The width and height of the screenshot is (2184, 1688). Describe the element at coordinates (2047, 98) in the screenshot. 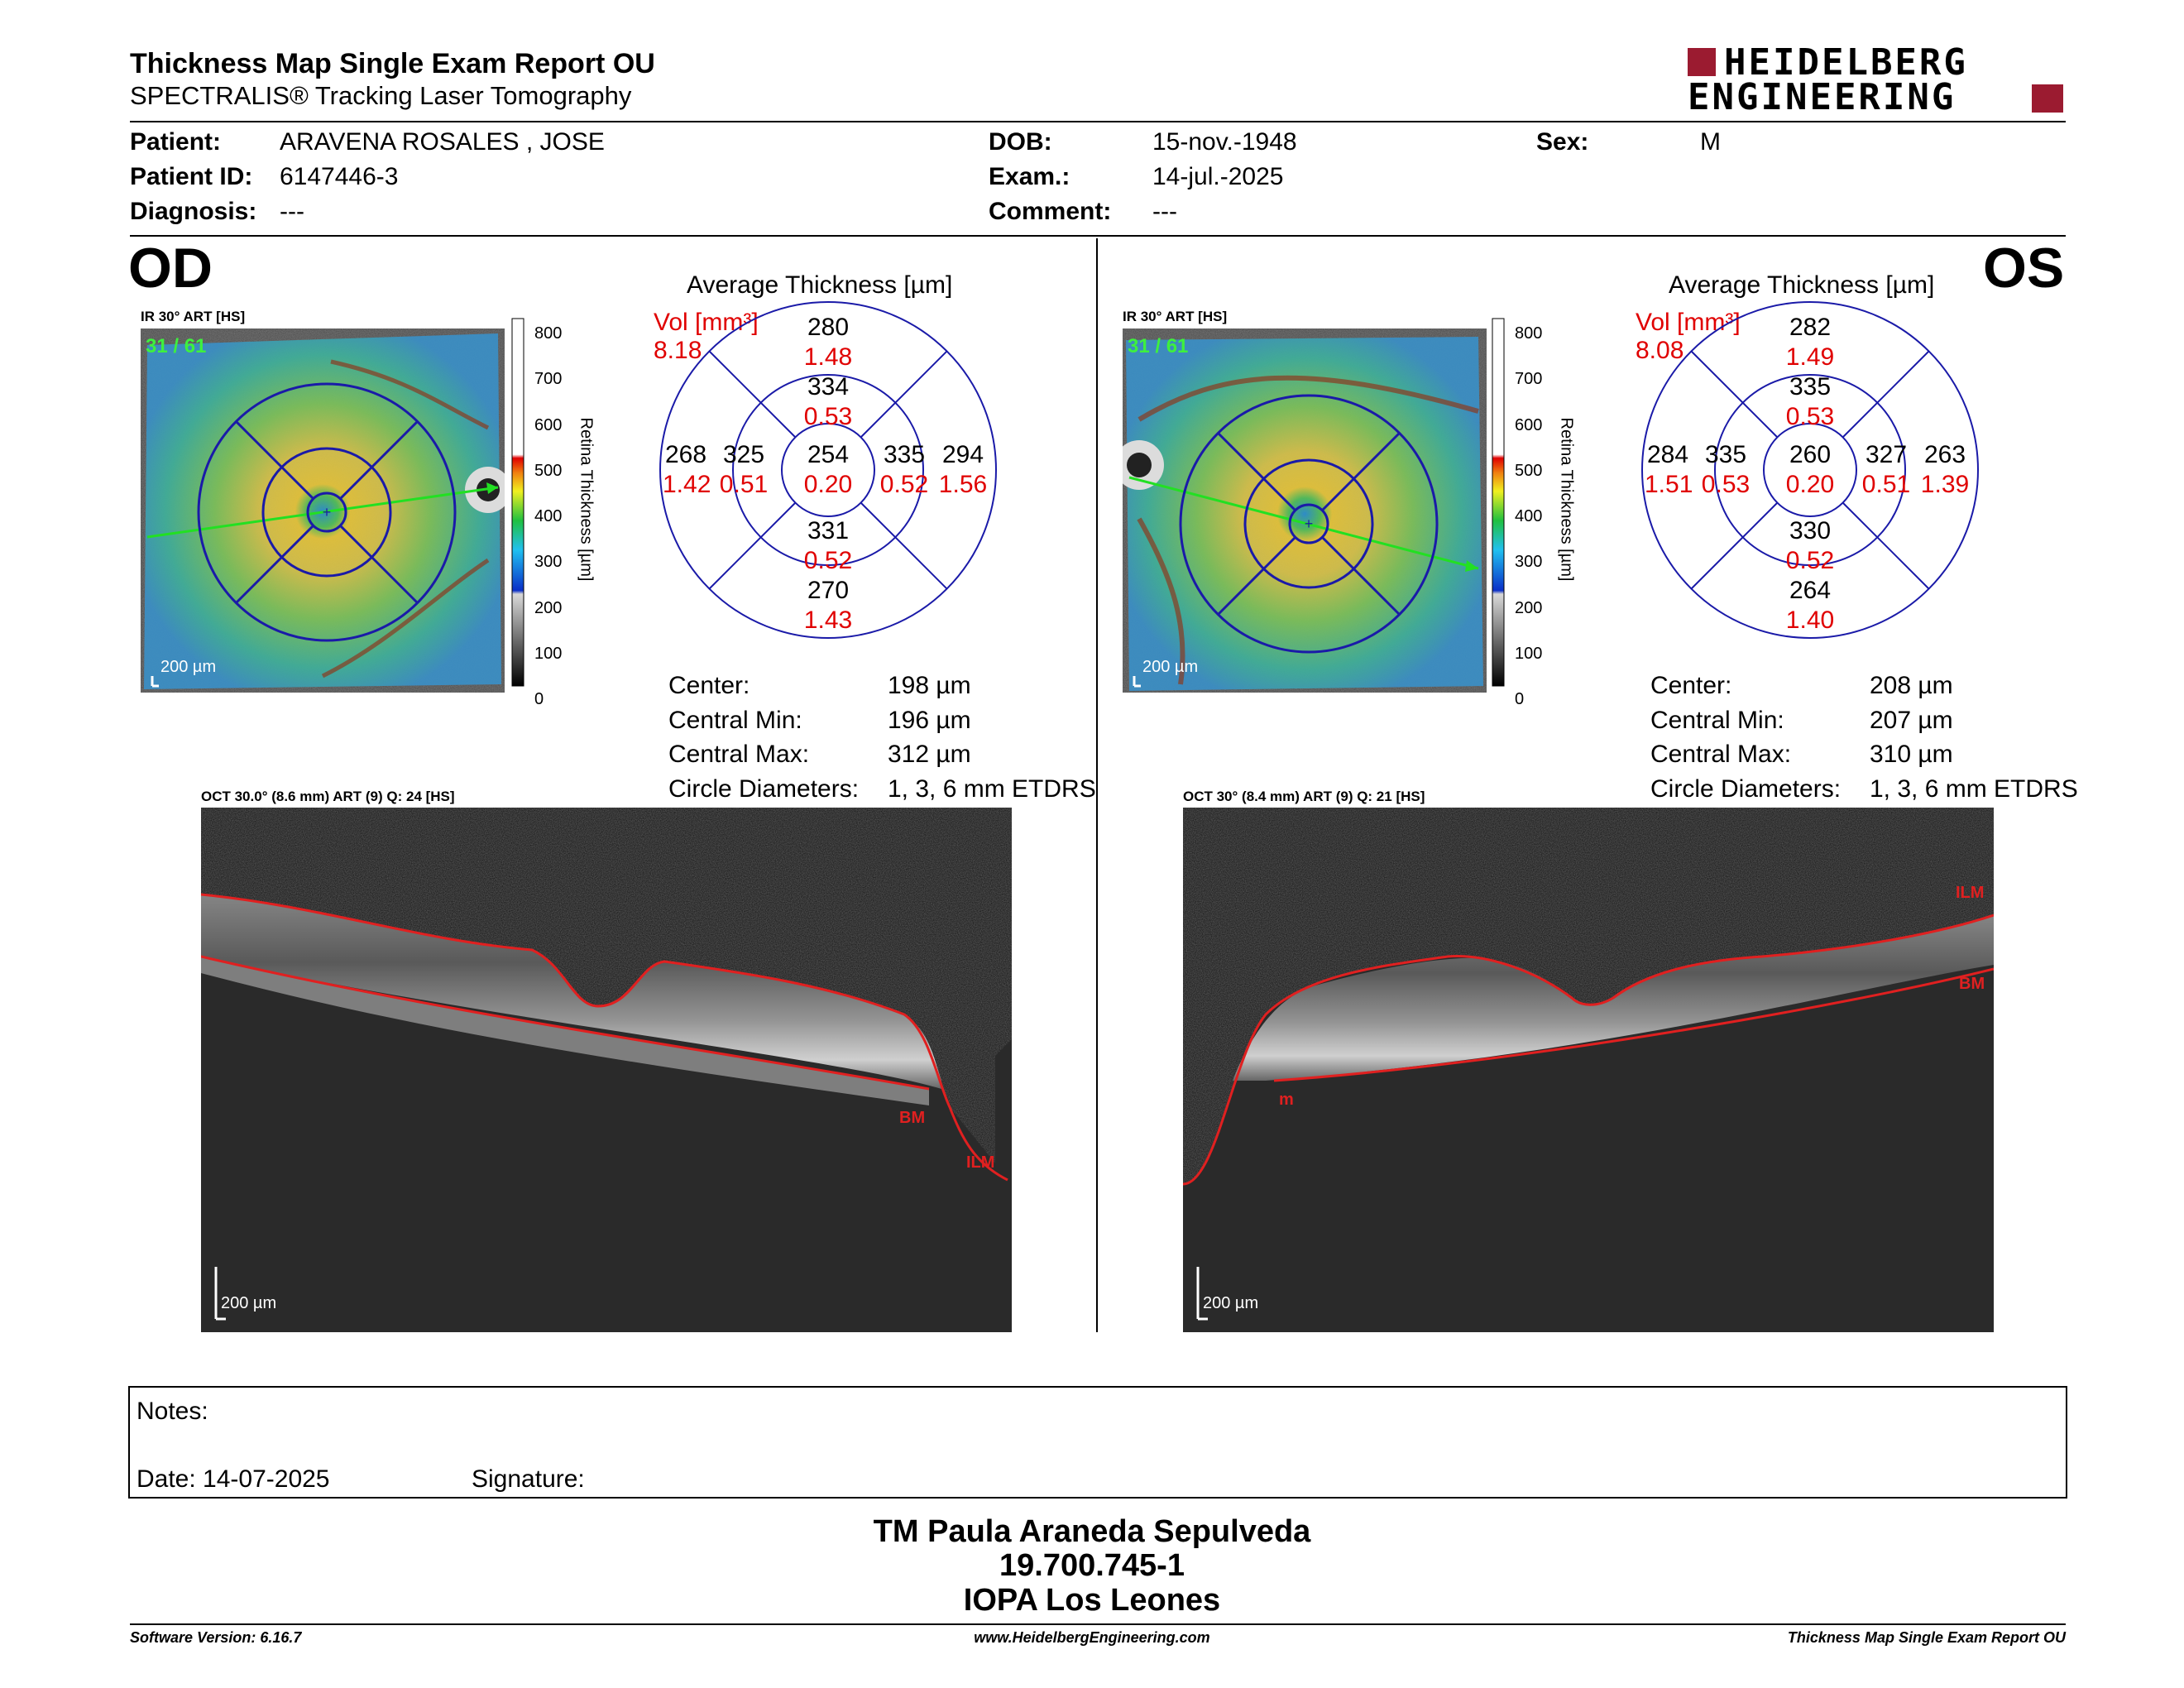

I see `logo-square-bottom` at that location.